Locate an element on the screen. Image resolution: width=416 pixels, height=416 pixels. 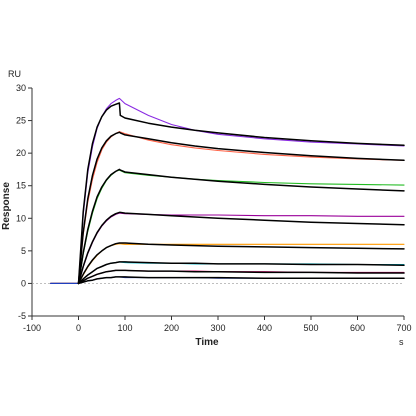
y-tick-label: 0 is located at coordinates (23, 283).